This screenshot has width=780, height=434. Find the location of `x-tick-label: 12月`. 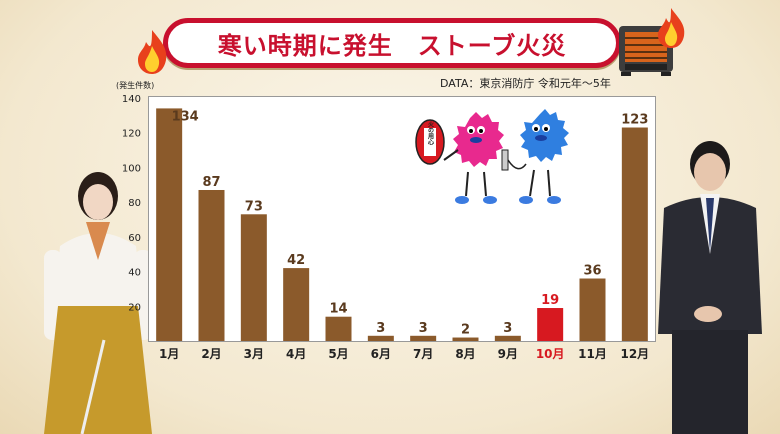

x-tick-label: 12月 is located at coordinates (634, 354).